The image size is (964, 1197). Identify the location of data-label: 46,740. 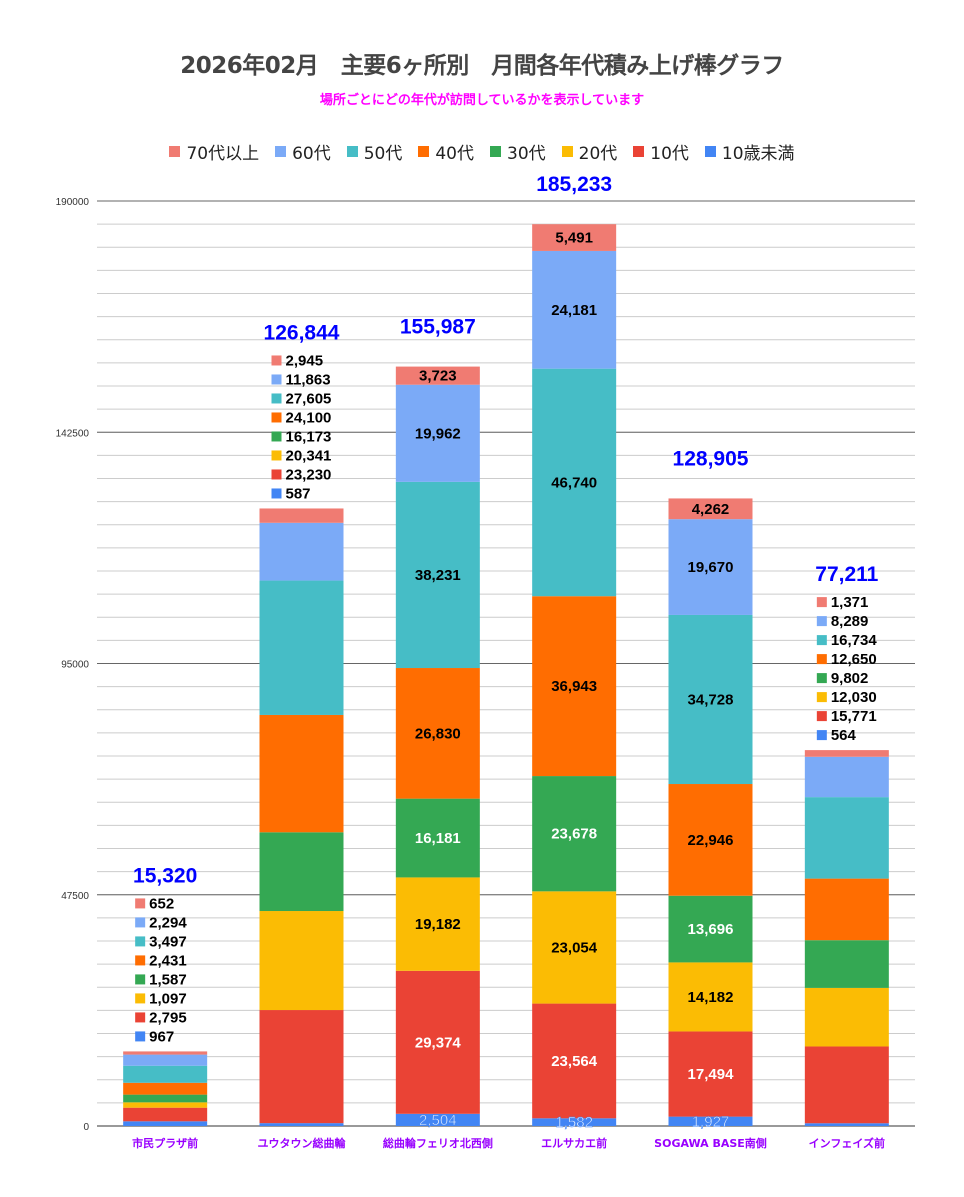
(574, 482).